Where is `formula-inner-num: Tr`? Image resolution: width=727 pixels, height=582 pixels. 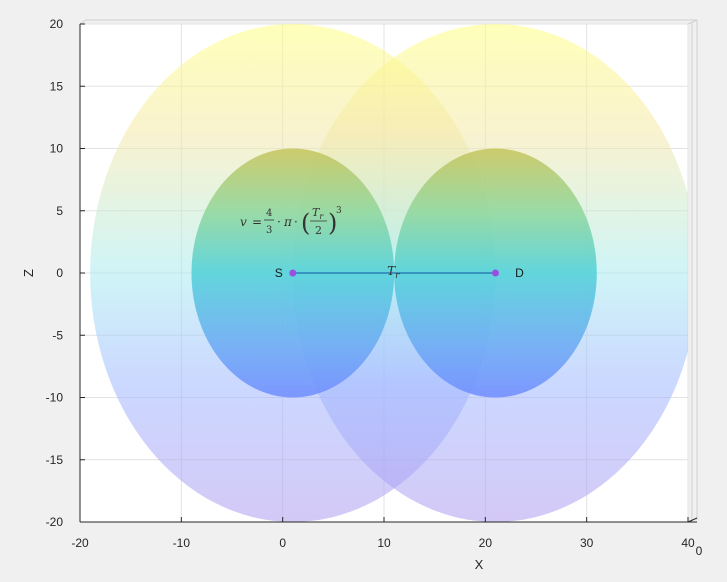 formula-inner-num: Tr is located at coordinates (318, 213).